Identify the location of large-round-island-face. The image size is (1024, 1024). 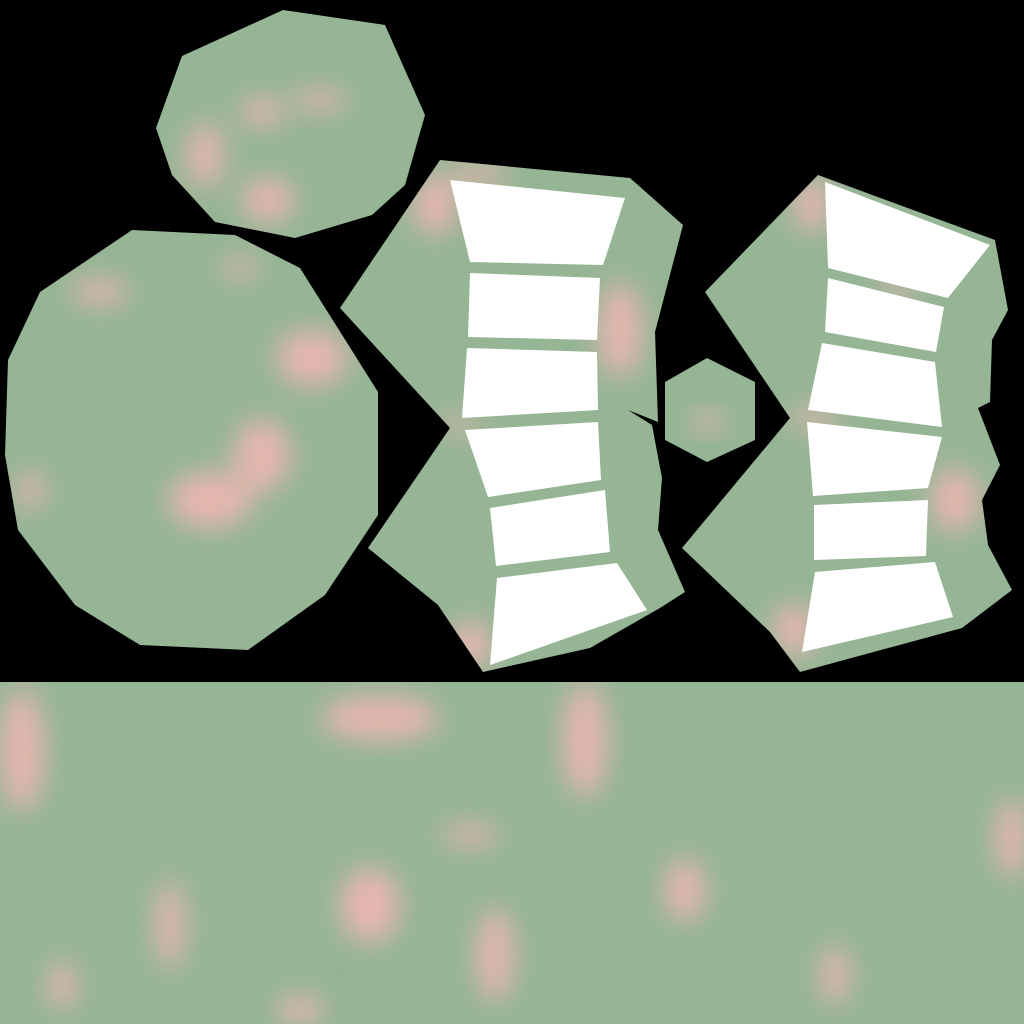
(191, 440).